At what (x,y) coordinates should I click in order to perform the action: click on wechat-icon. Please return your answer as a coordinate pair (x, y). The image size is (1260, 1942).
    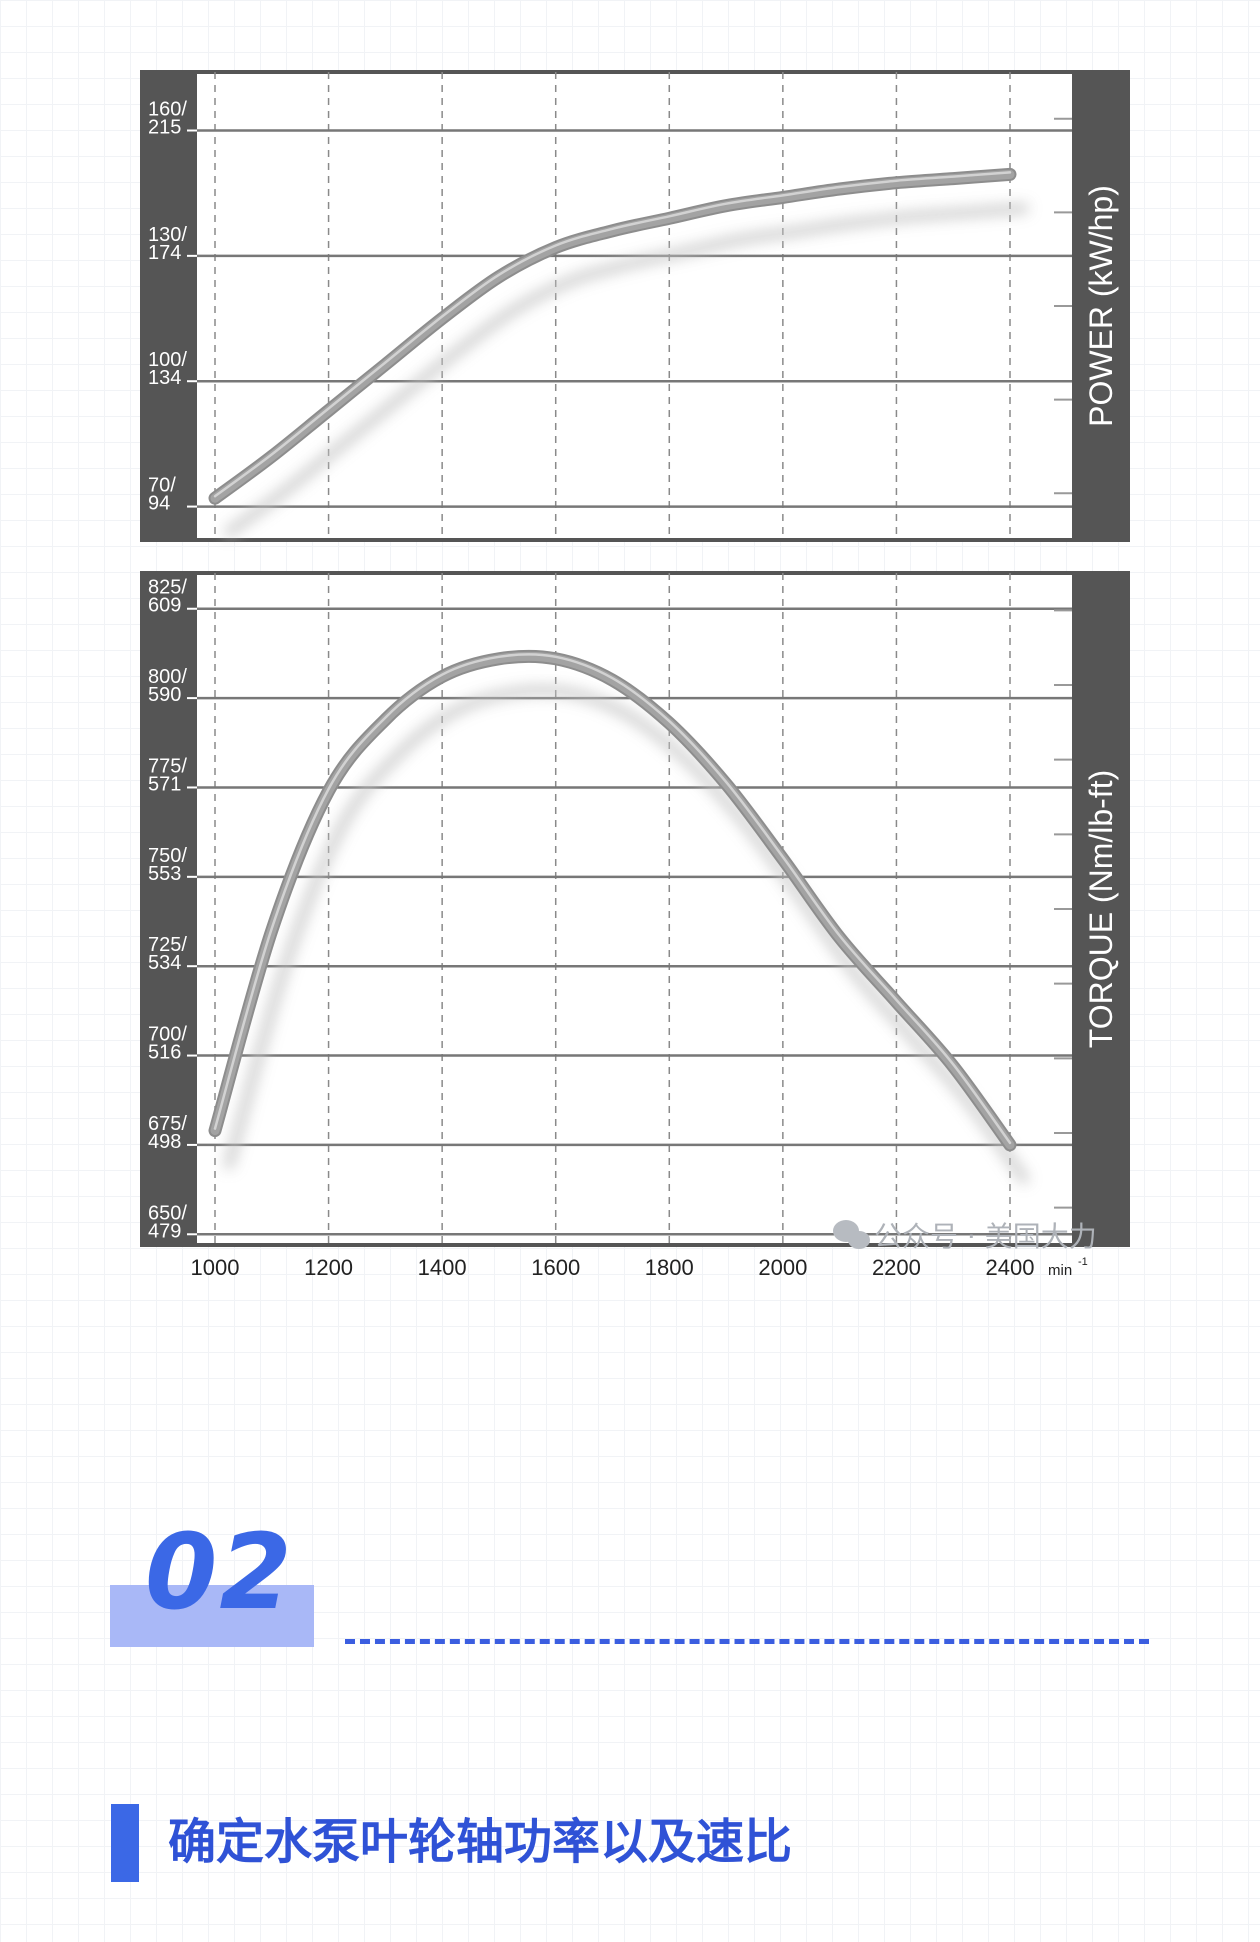
    Looking at the image, I should click on (851, 1234).